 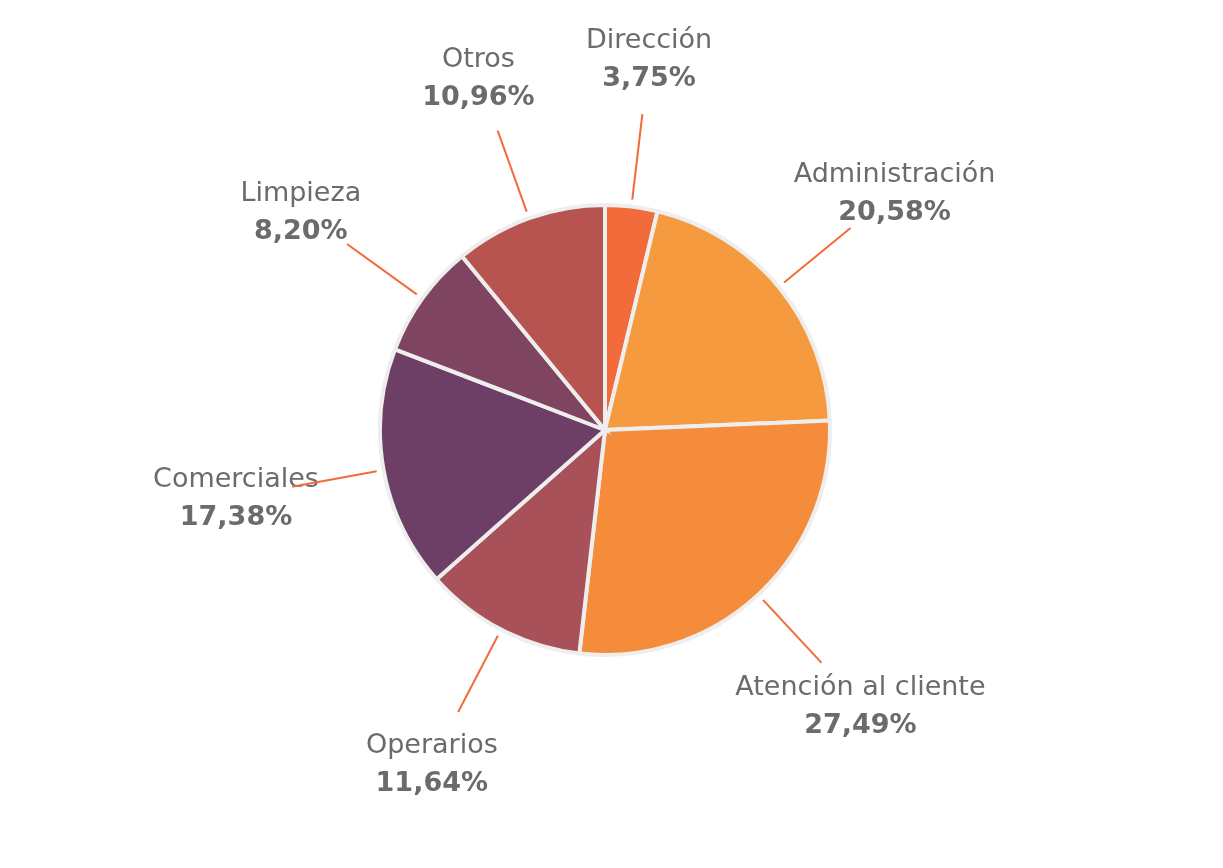 What do you see at coordinates (432, 781) in the screenshot?
I see `data-label: 11,64%` at bounding box center [432, 781].